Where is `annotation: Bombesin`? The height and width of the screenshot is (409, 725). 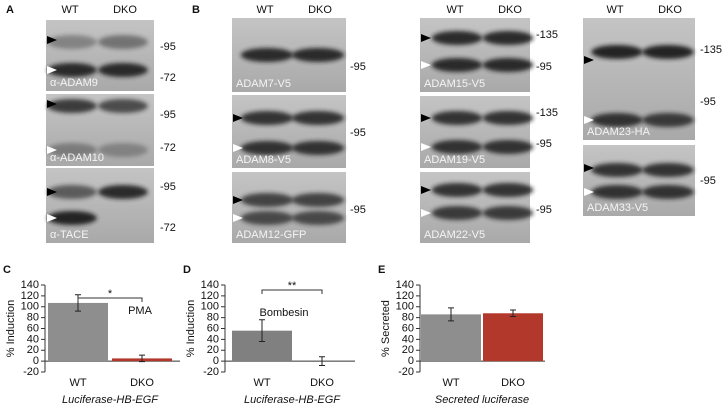 annotation: Bombesin is located at coordinates (284, 313).